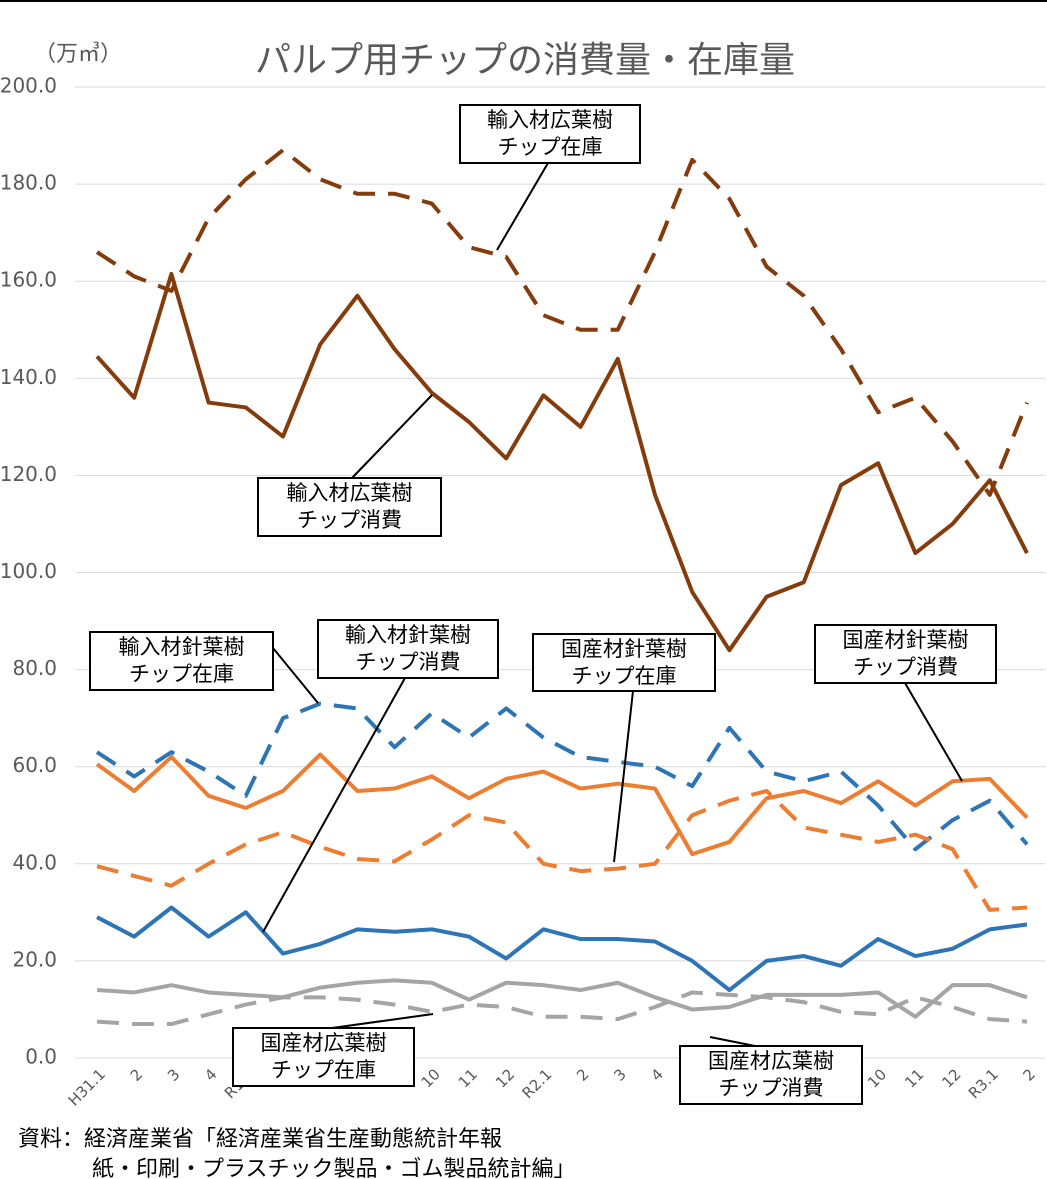 The image size is (1047, 1179). I want to click on y-tick-label: 0.0, so click(41, 1057).